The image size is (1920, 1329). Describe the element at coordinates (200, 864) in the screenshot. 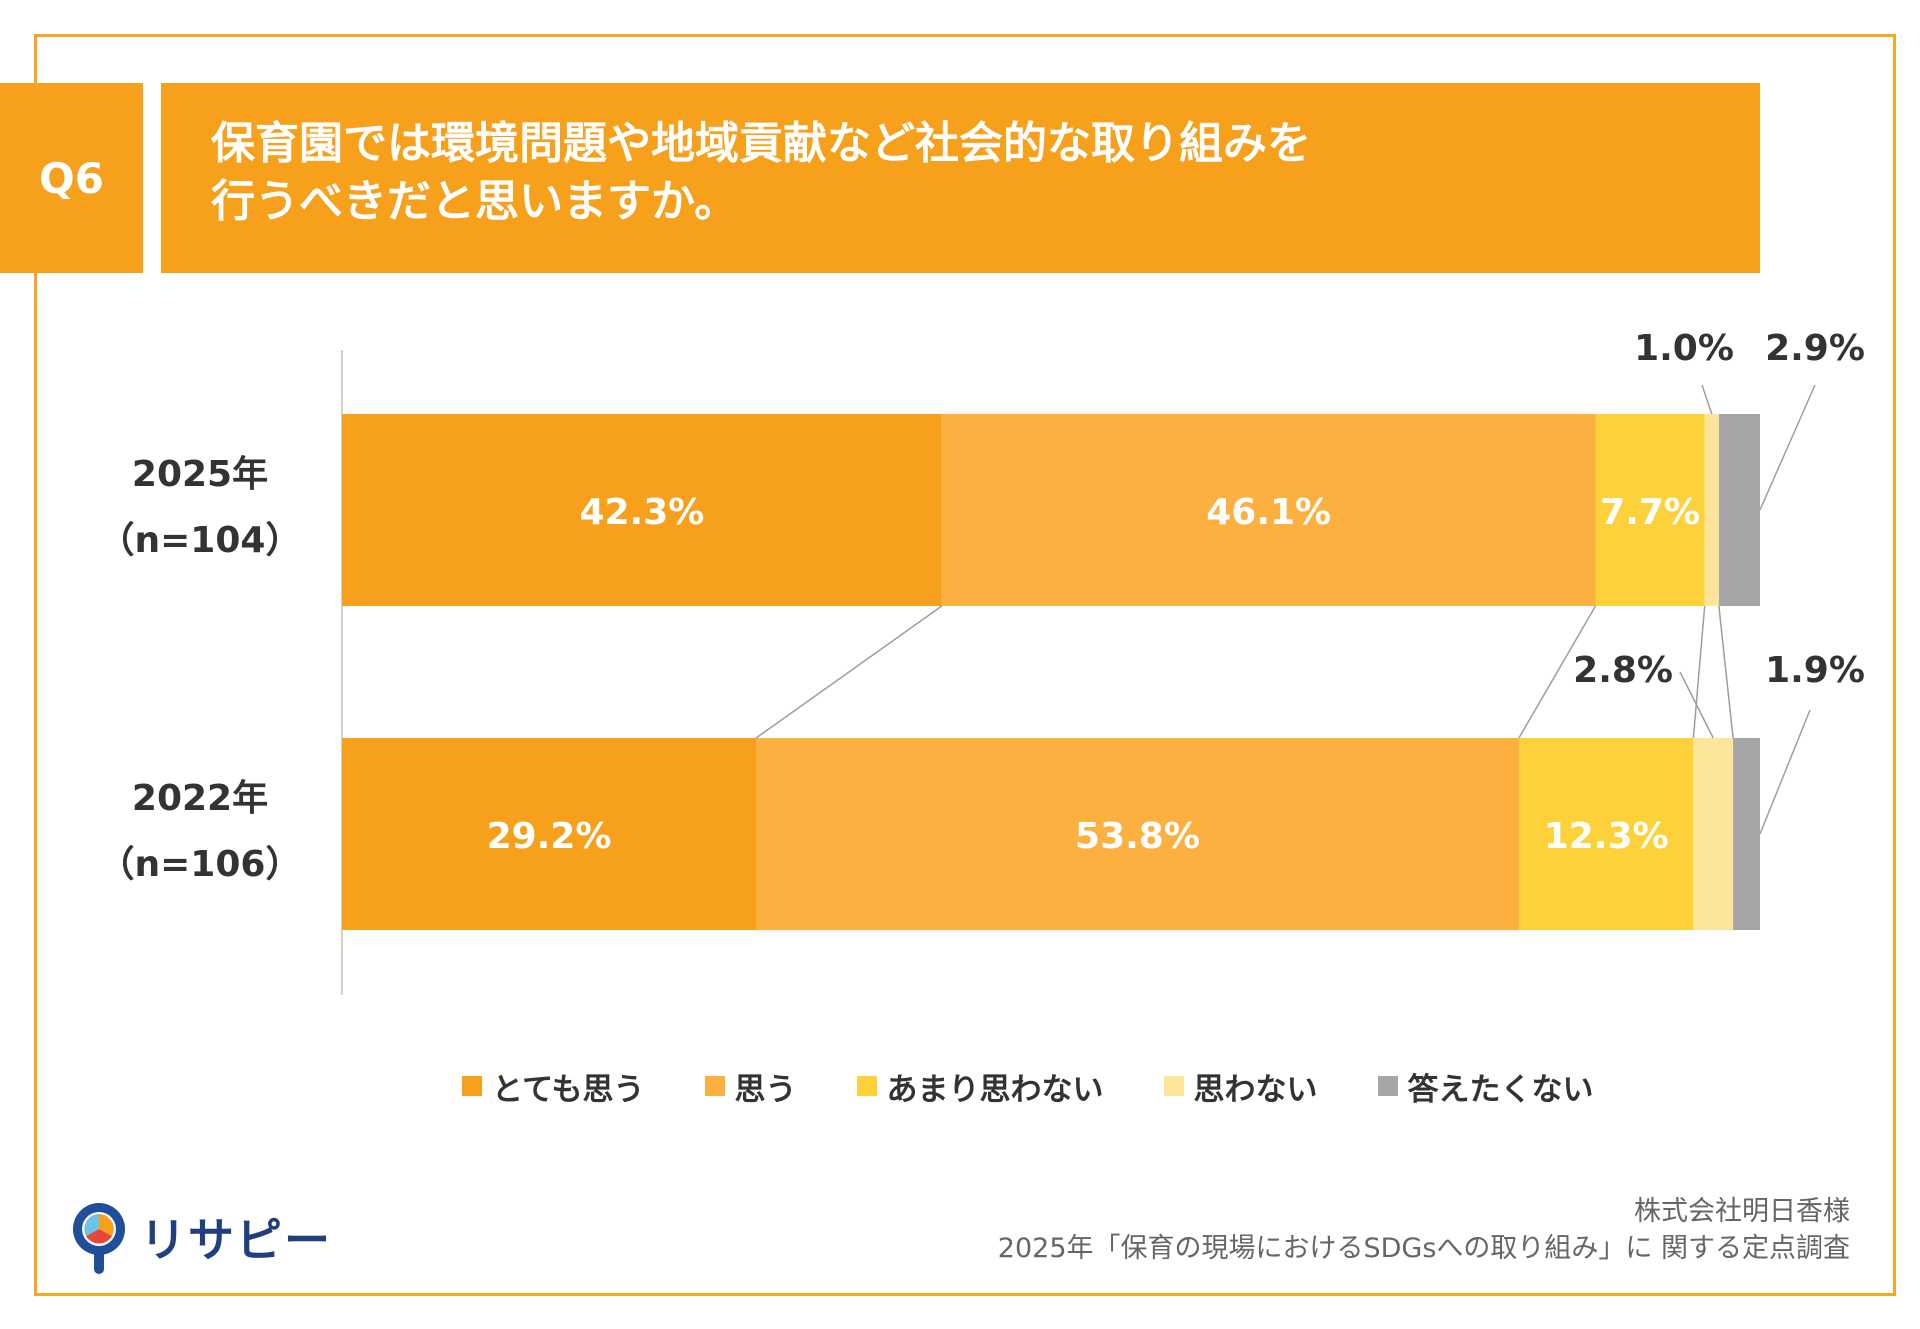

I see `category-n-label: （n=106）` at that location.